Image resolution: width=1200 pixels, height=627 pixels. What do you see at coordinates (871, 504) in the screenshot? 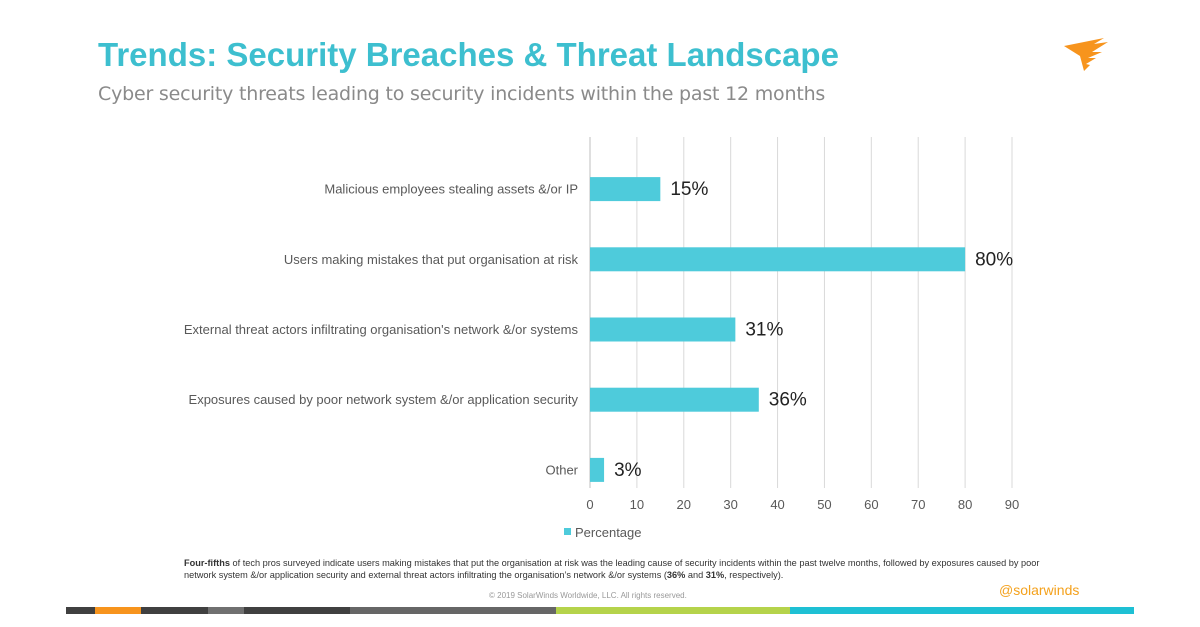
I see `x-tick-label: 60` at bounding box center [871, 504].